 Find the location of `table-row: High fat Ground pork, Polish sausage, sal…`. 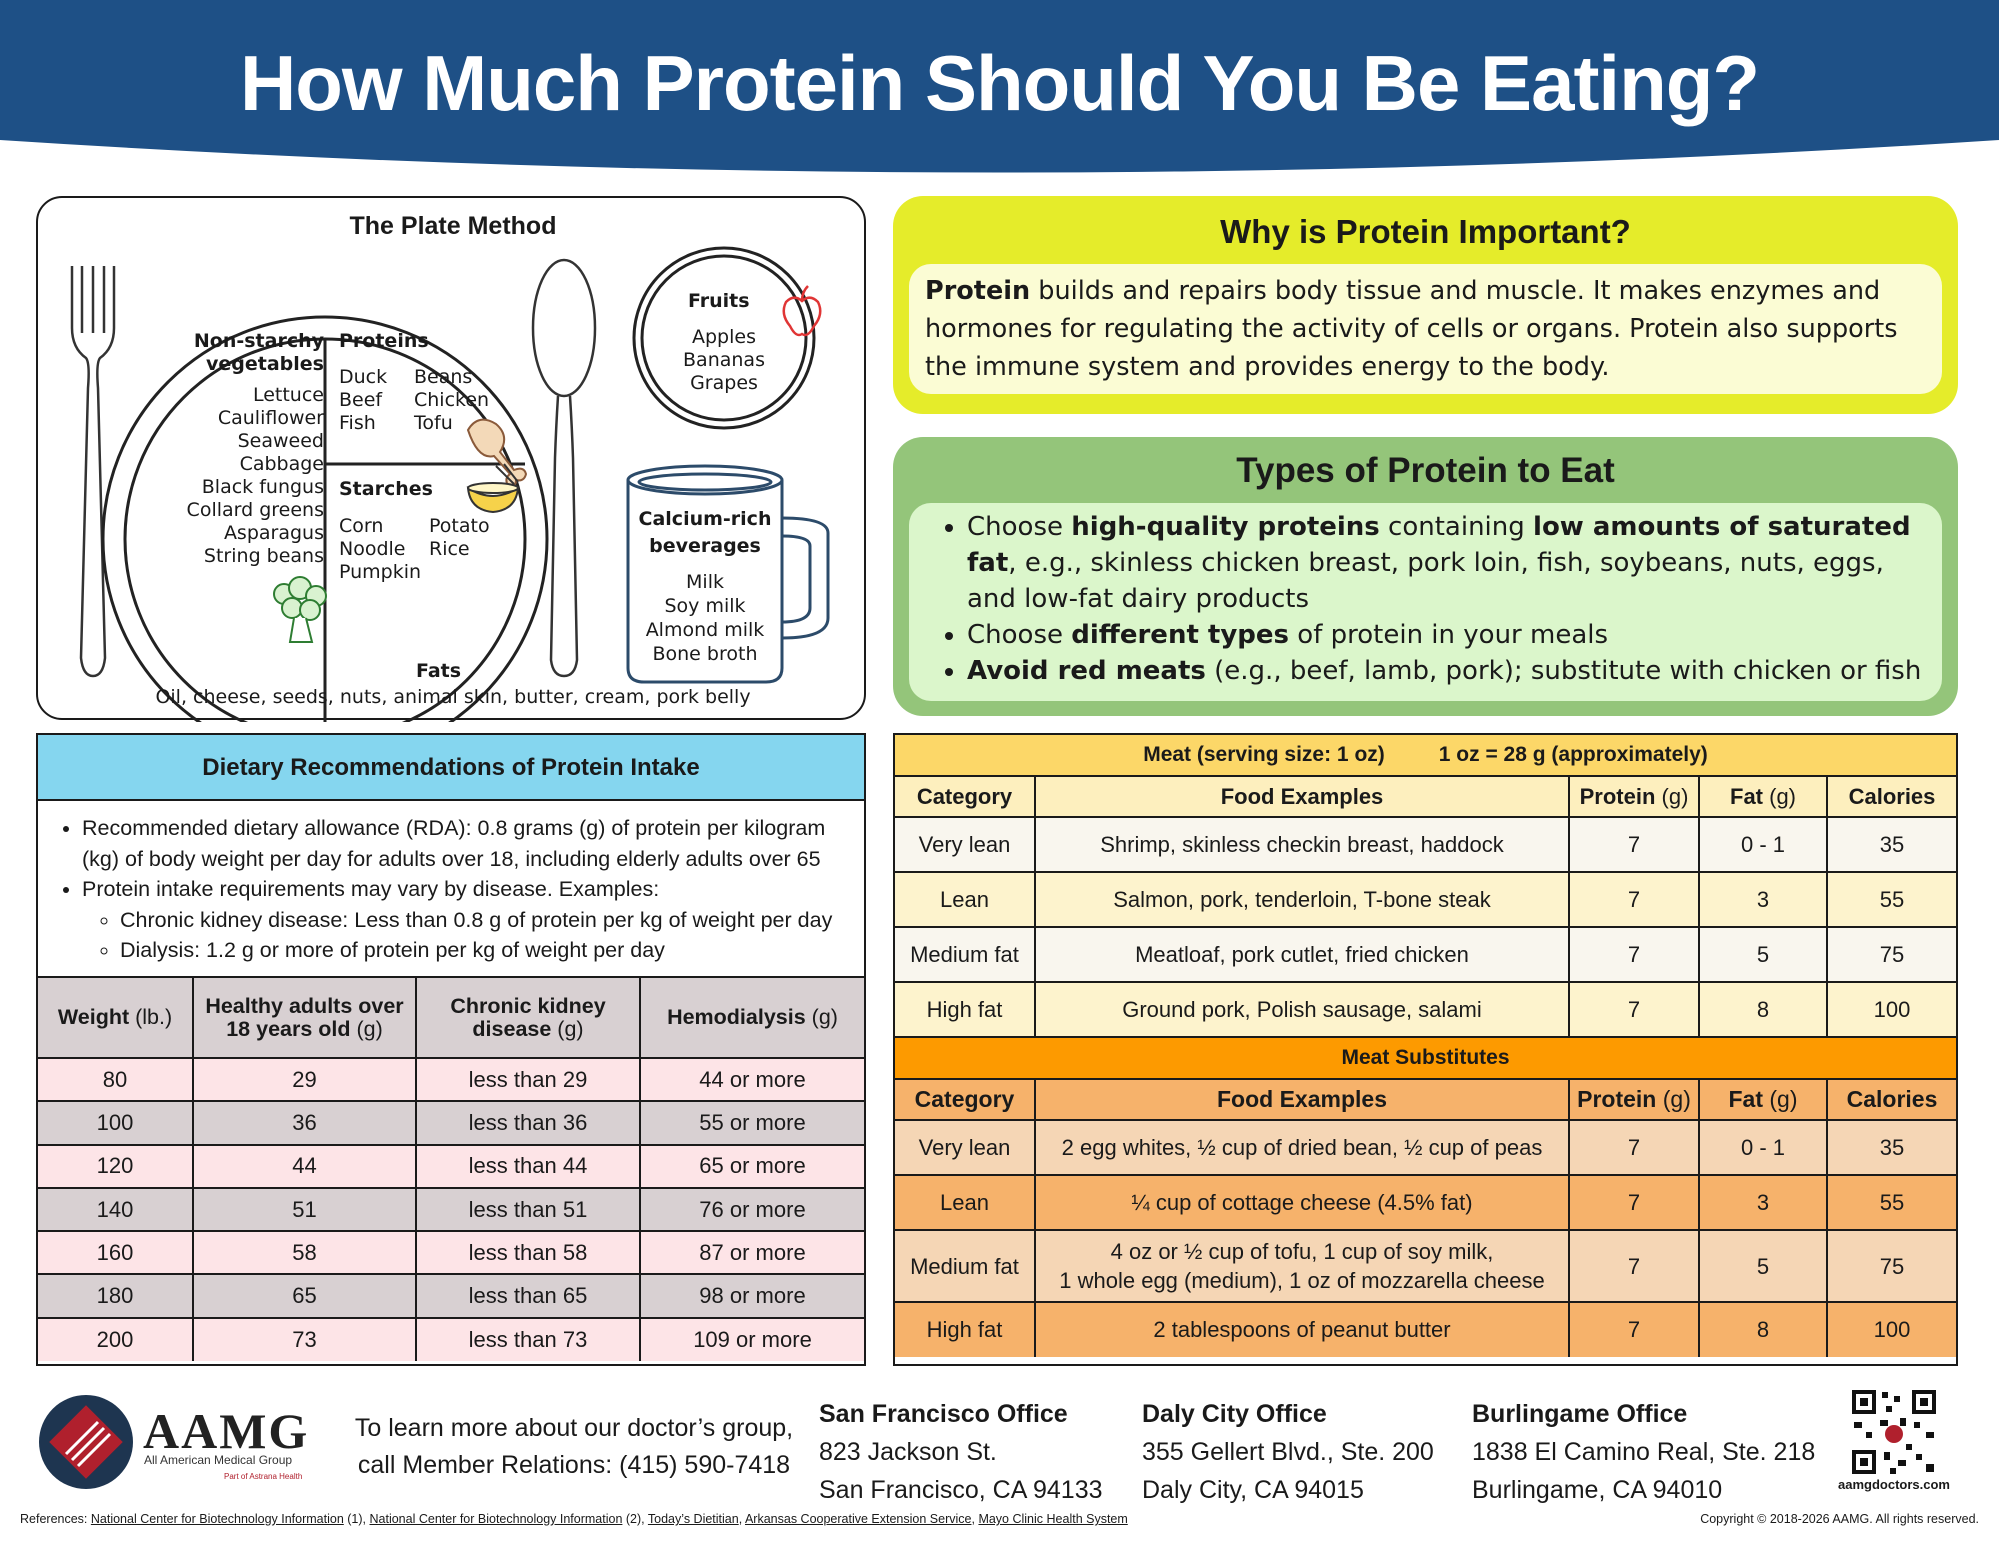

table-row: High fat Ground pork, Polish sausage, sal… is located at coordinates (1425, 1009).